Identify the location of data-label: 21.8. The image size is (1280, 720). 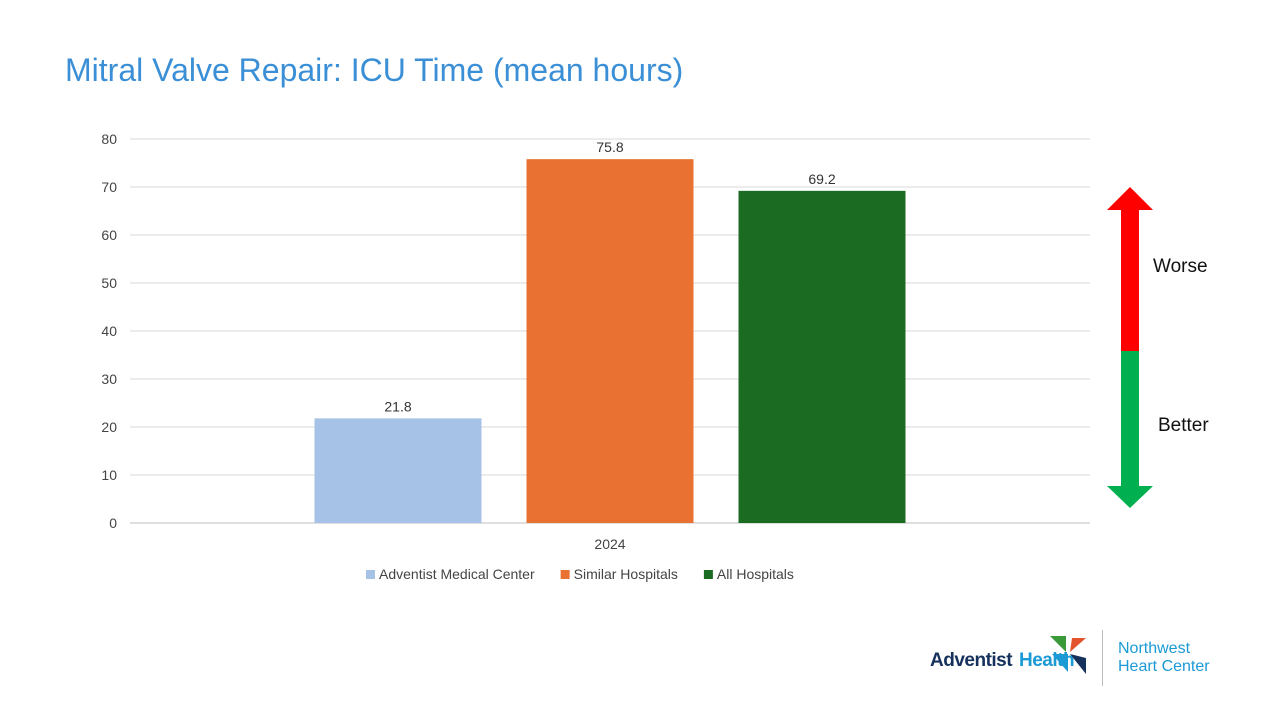
(397, 406).